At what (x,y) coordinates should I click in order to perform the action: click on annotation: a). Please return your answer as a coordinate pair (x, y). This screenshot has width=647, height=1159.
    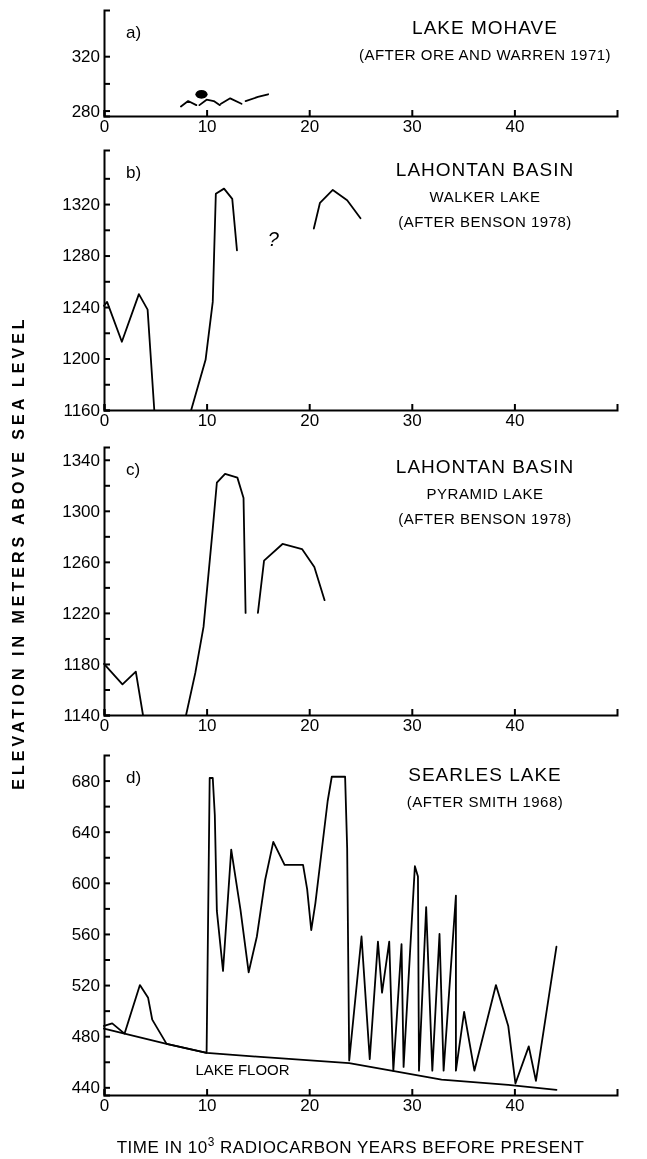
    Looking at the image, I should click on (134, 32).